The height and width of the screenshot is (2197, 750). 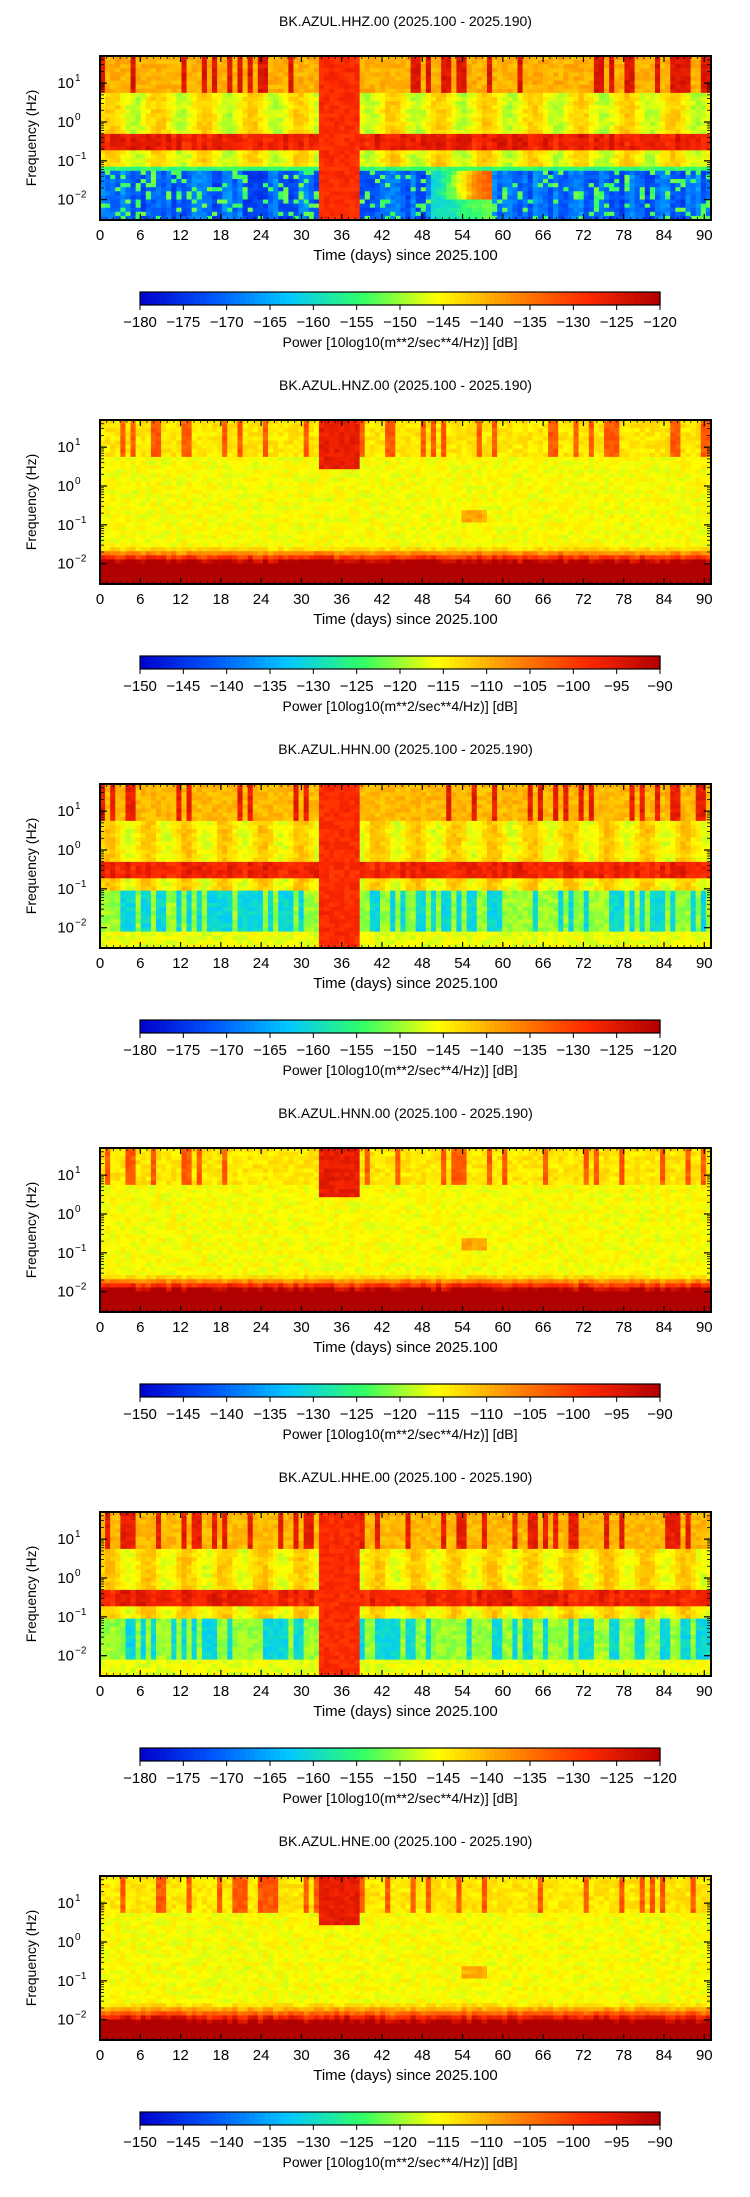 I want to click on x-tick-label: 90, so click(x=704, y=235).